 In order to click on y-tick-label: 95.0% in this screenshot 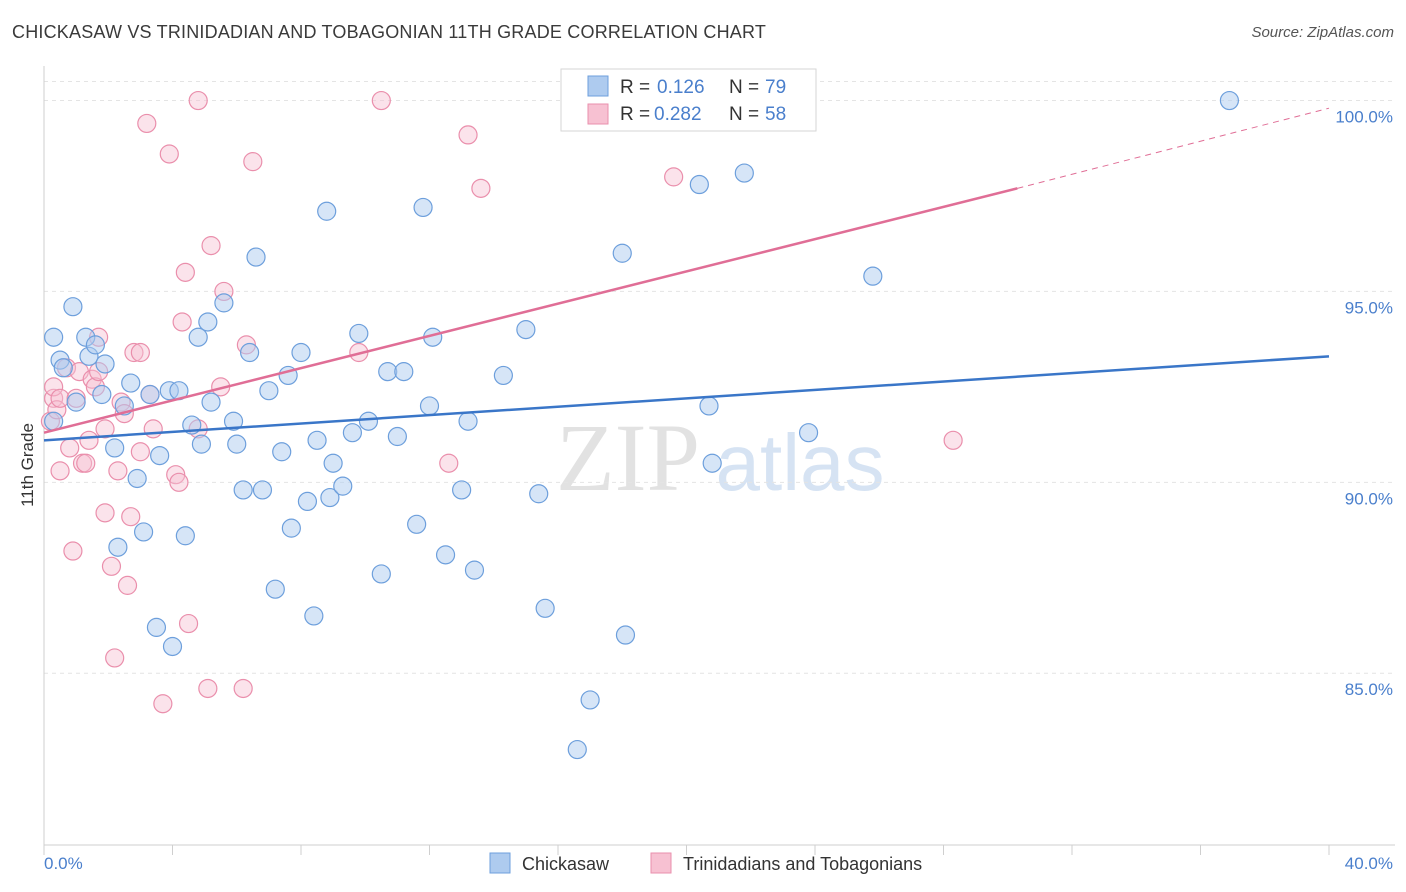, I will do `click(1369, 307)`.